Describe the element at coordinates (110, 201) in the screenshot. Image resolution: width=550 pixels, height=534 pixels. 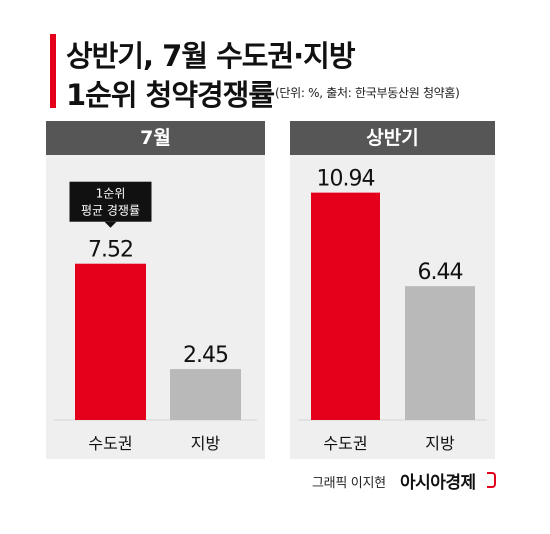
I see `annotation-box` at that location.